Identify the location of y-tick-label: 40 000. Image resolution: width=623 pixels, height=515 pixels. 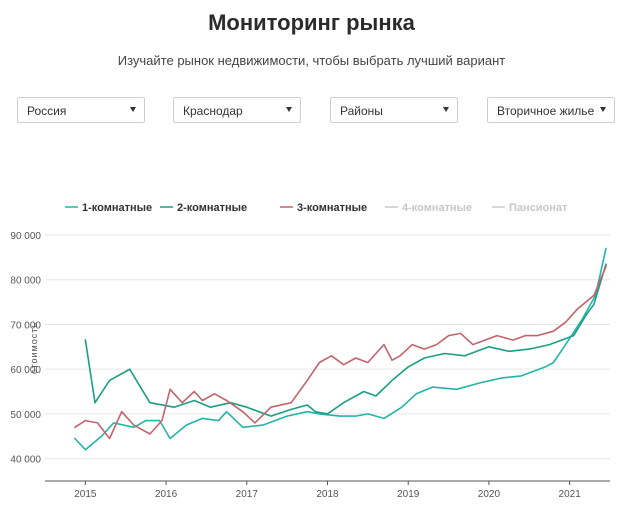
(25, 460).